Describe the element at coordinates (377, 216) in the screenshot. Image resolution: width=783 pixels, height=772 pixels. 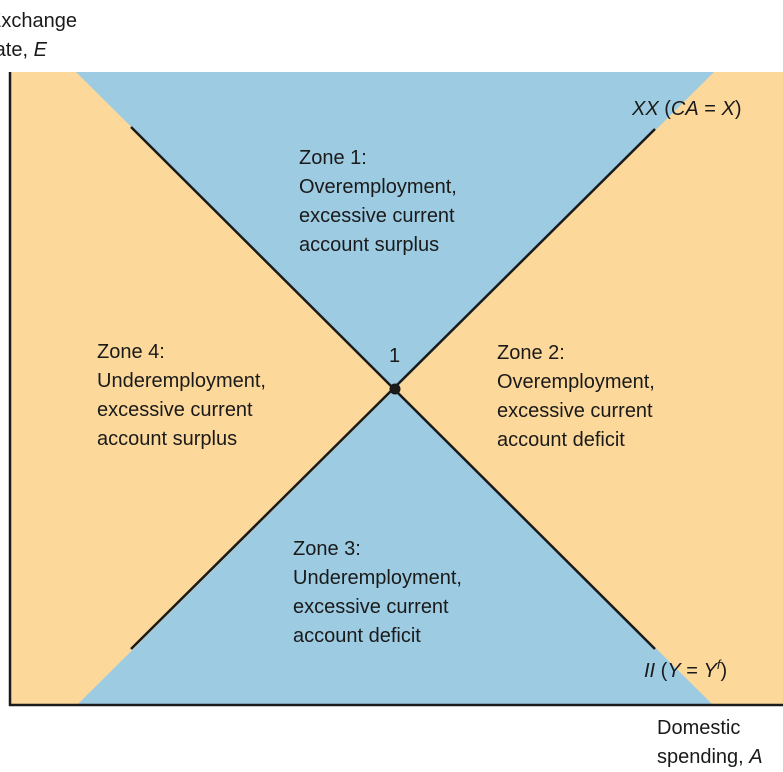
I see `zone-1-line: excessive current` at that location.